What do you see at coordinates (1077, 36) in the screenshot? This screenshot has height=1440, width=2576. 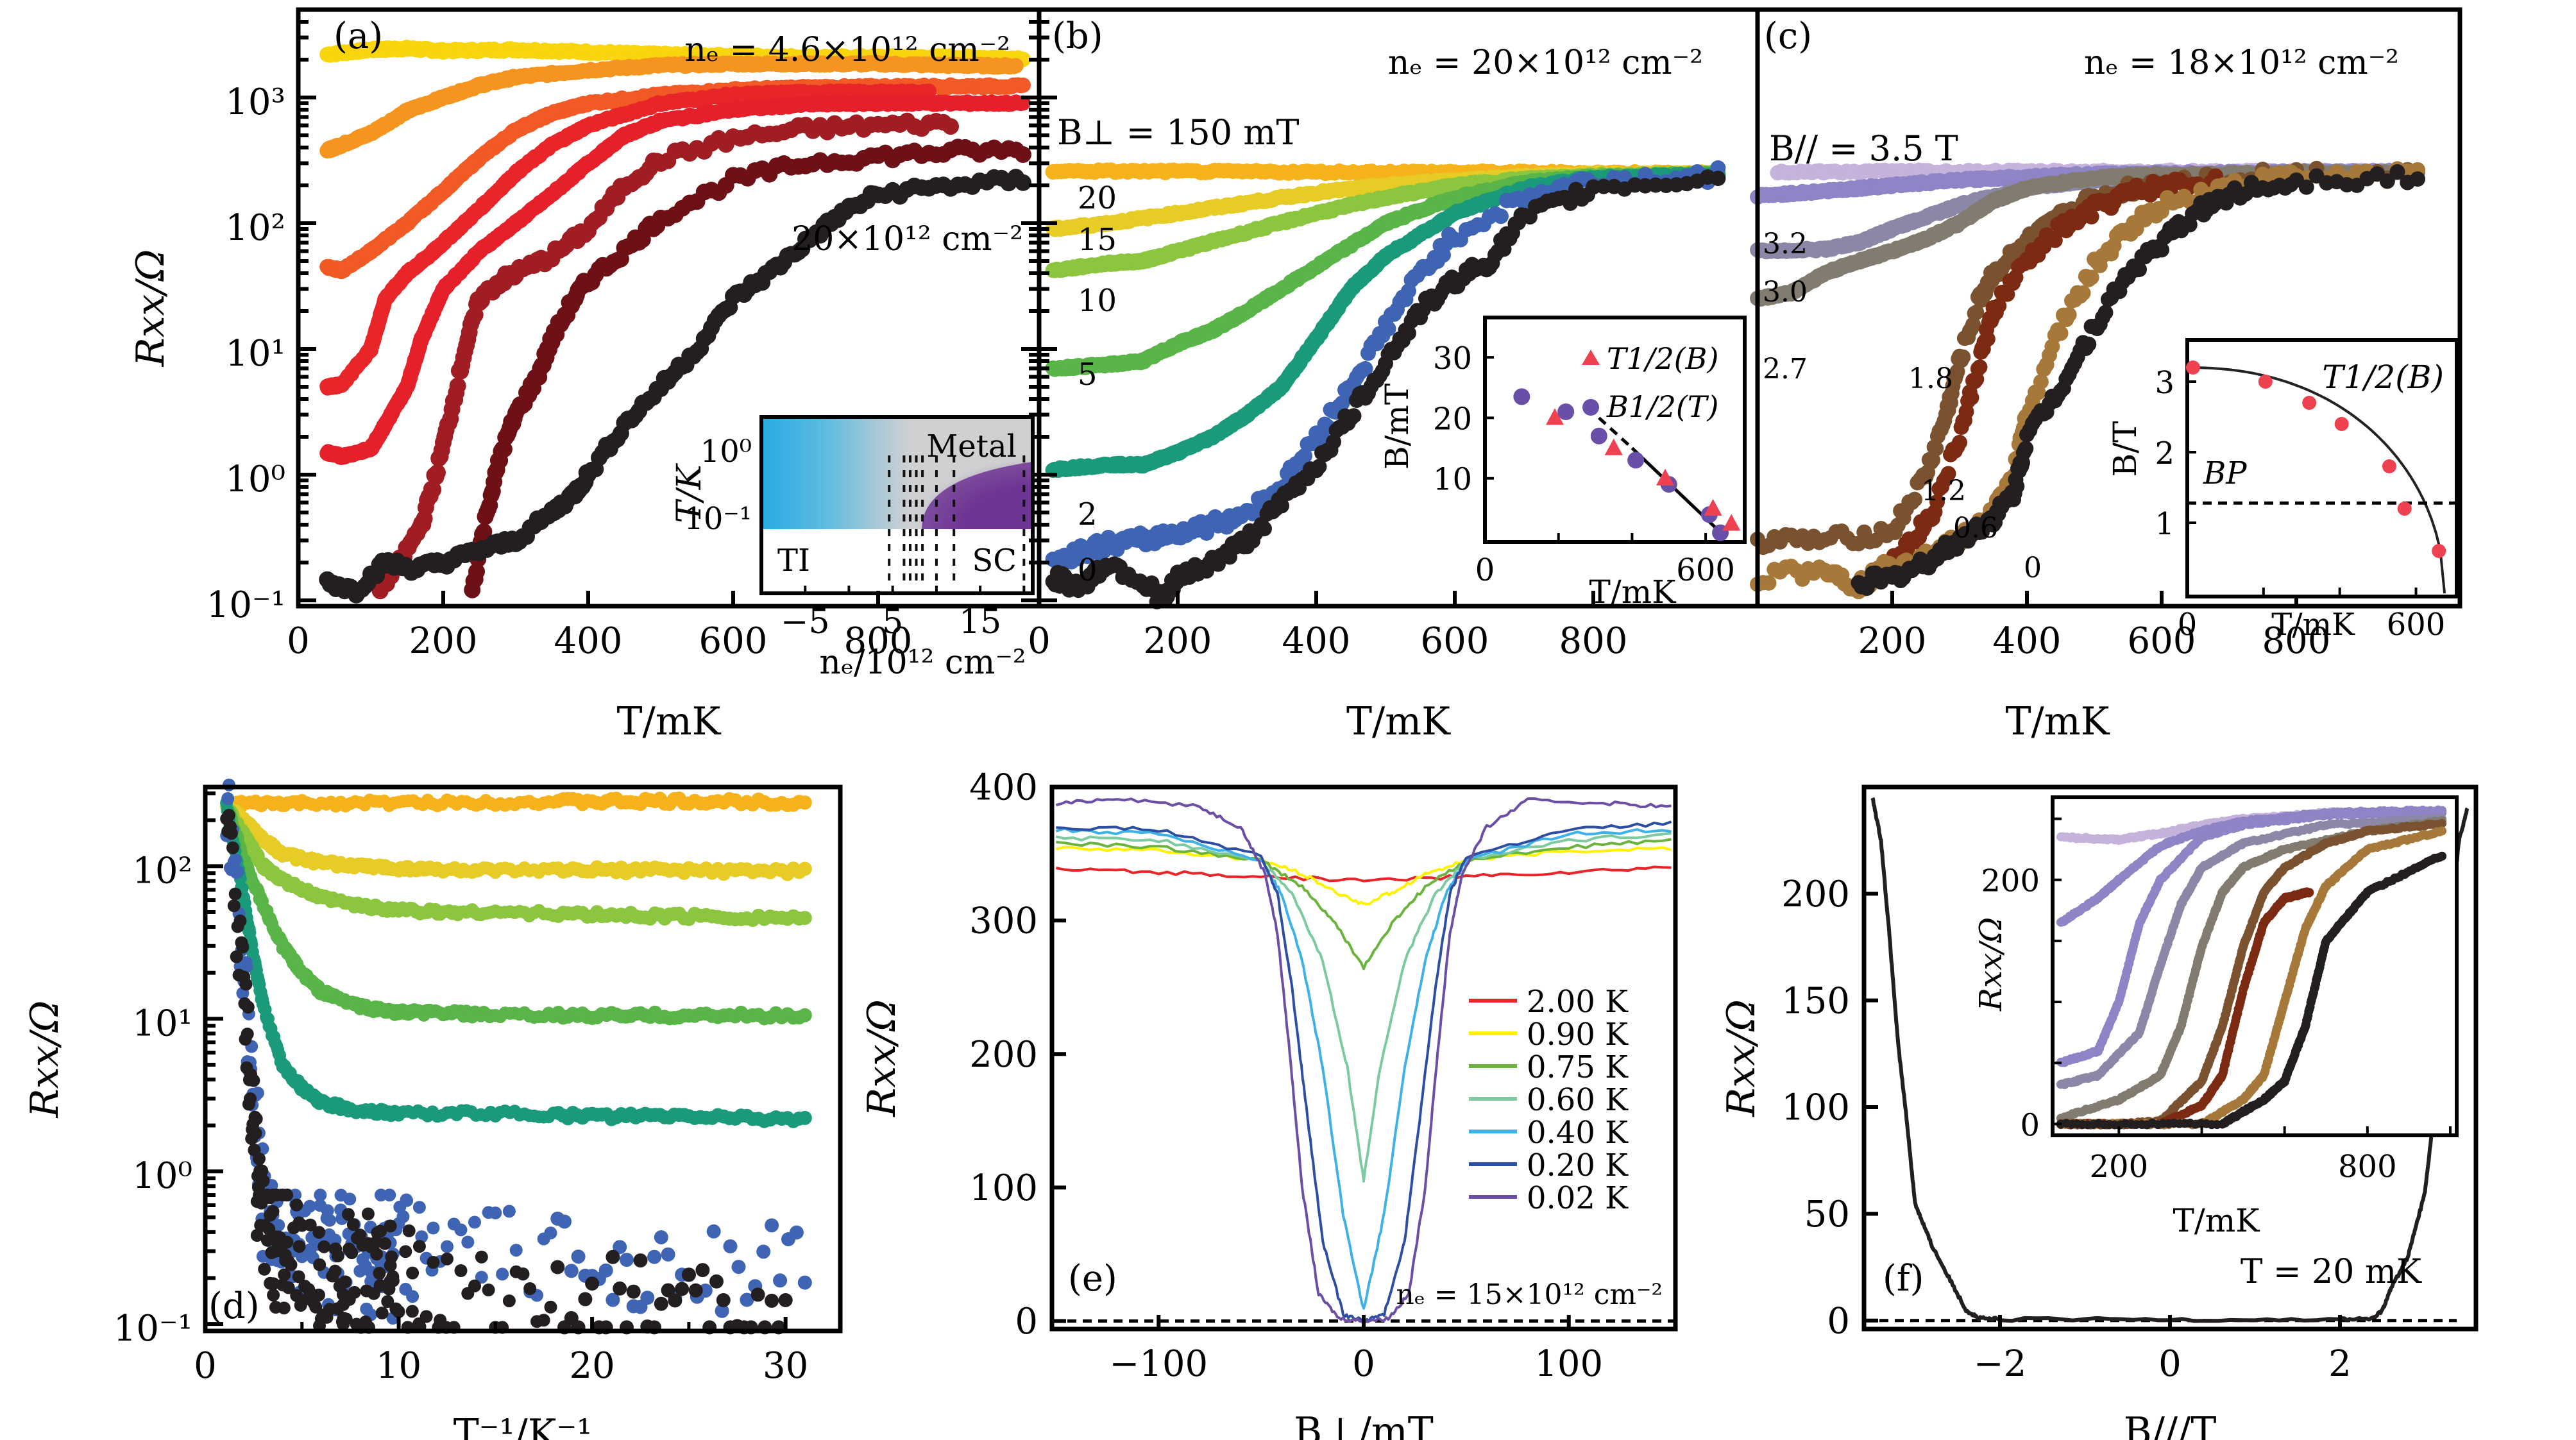 I see `panel-label: (b)` at bounding box center [1077, 36].